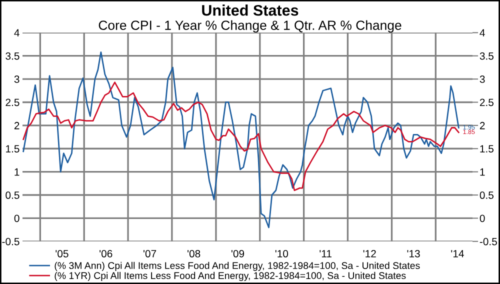  I want to click on y2-tick-label: 0, so click(482, 218).